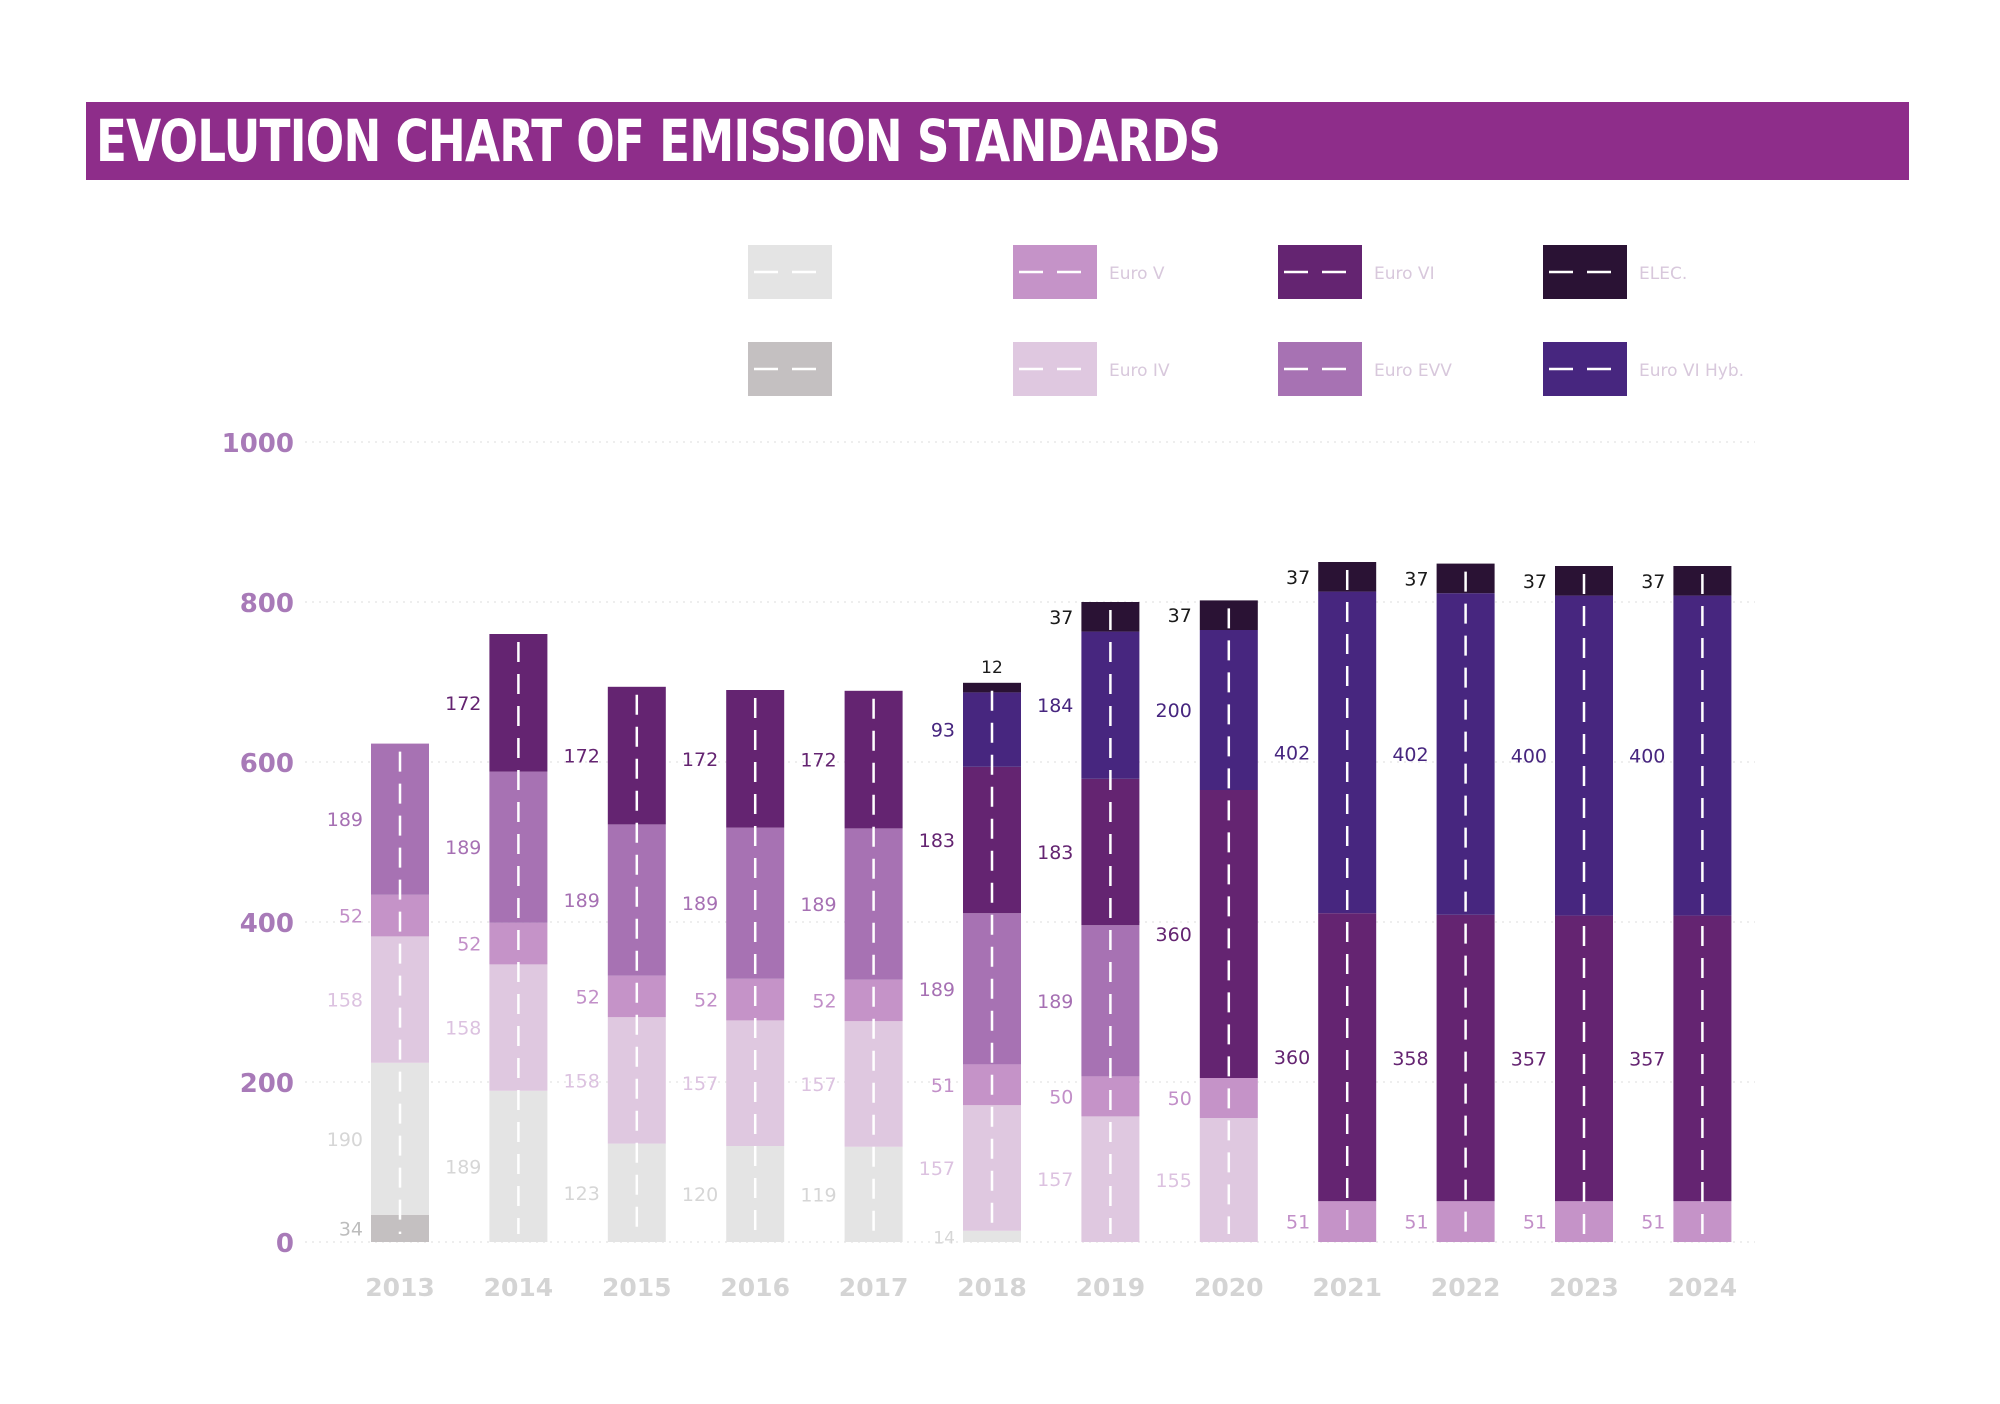  What do you see at coordinates (267, 924) in the screenshot?
I see `y-tick-label: 400` at bounding box center [267, 924].